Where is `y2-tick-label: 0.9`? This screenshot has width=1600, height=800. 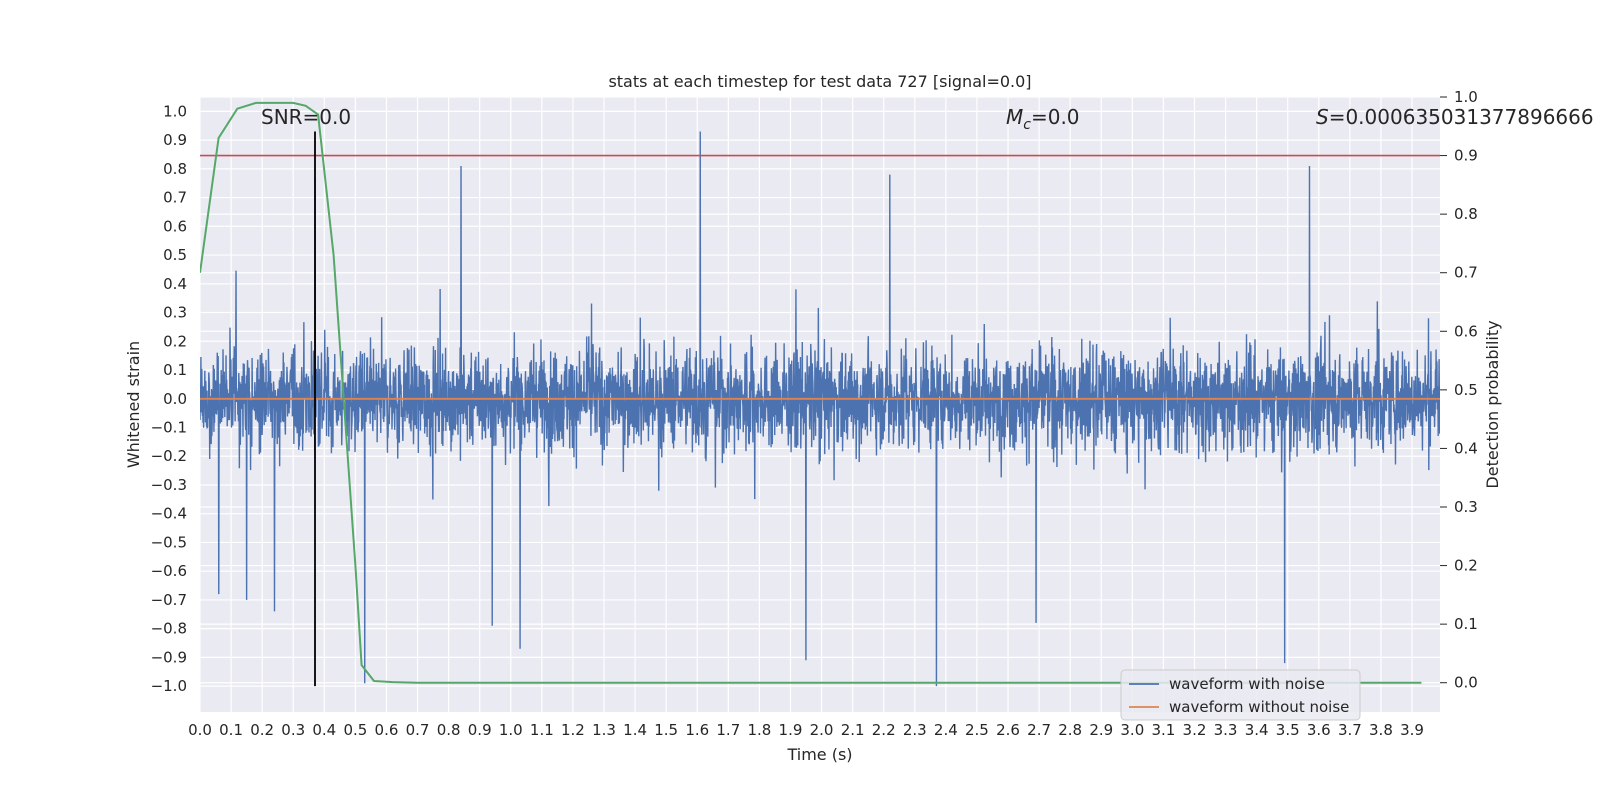
y2-tick-label: 0.9 is located at coordinates (1466, 156).